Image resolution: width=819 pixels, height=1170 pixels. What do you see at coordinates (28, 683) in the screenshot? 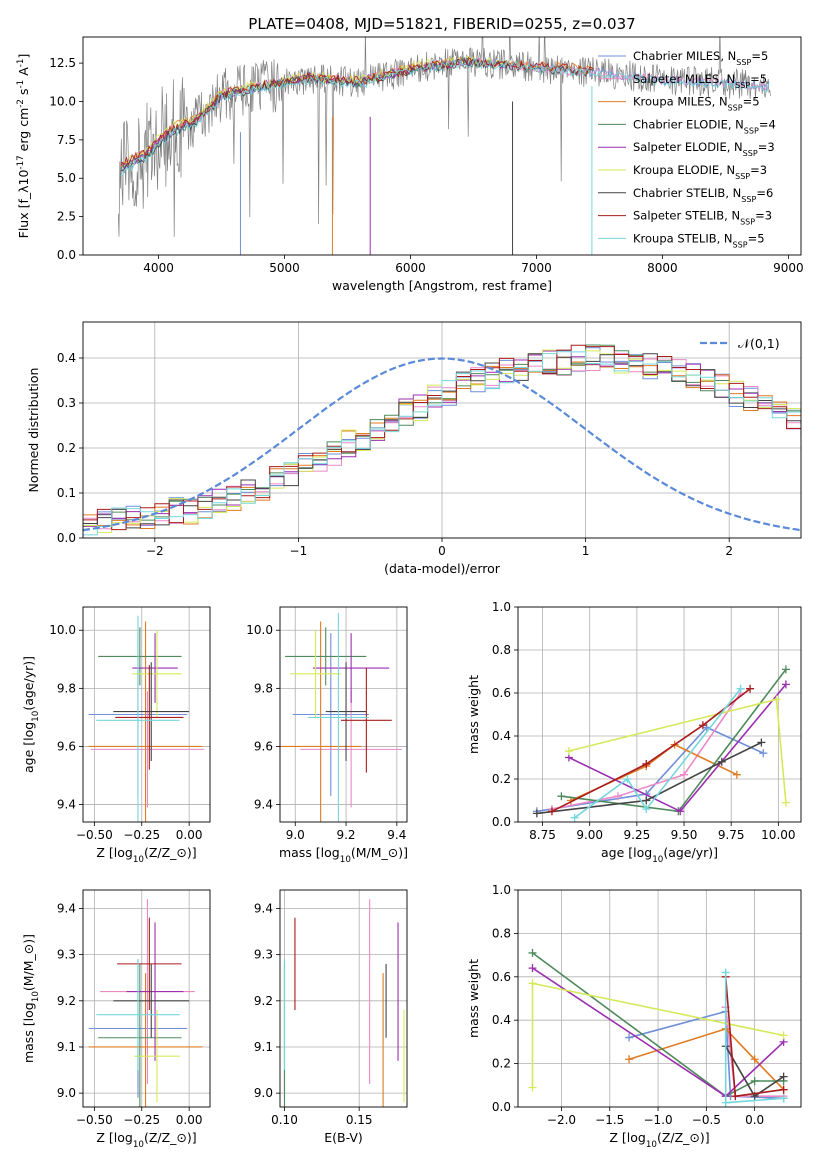
I see `label-fragment: (age/yr)]` at bounding box center [28, 683].